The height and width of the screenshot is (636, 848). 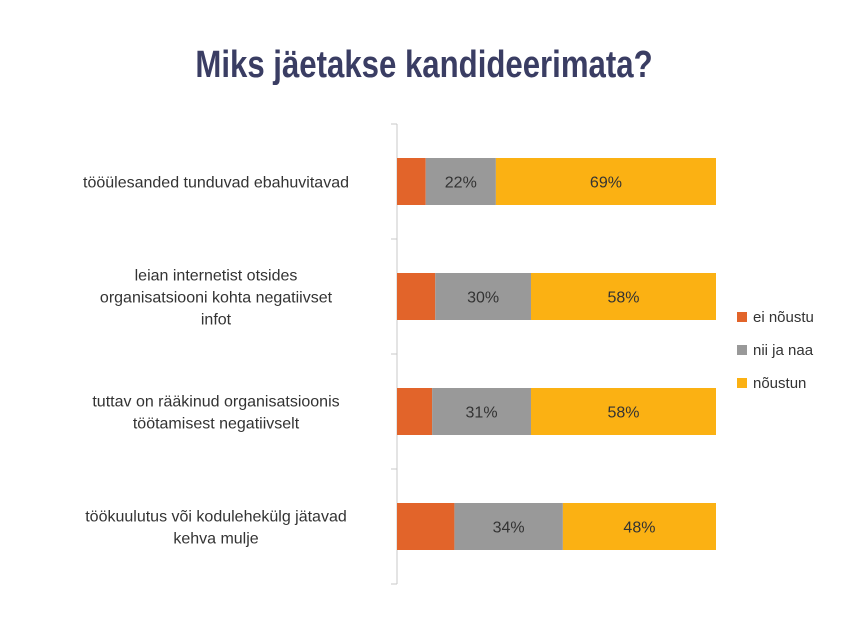 I want to click on legend-label: nii ja naa, so click(x=783, y=350).